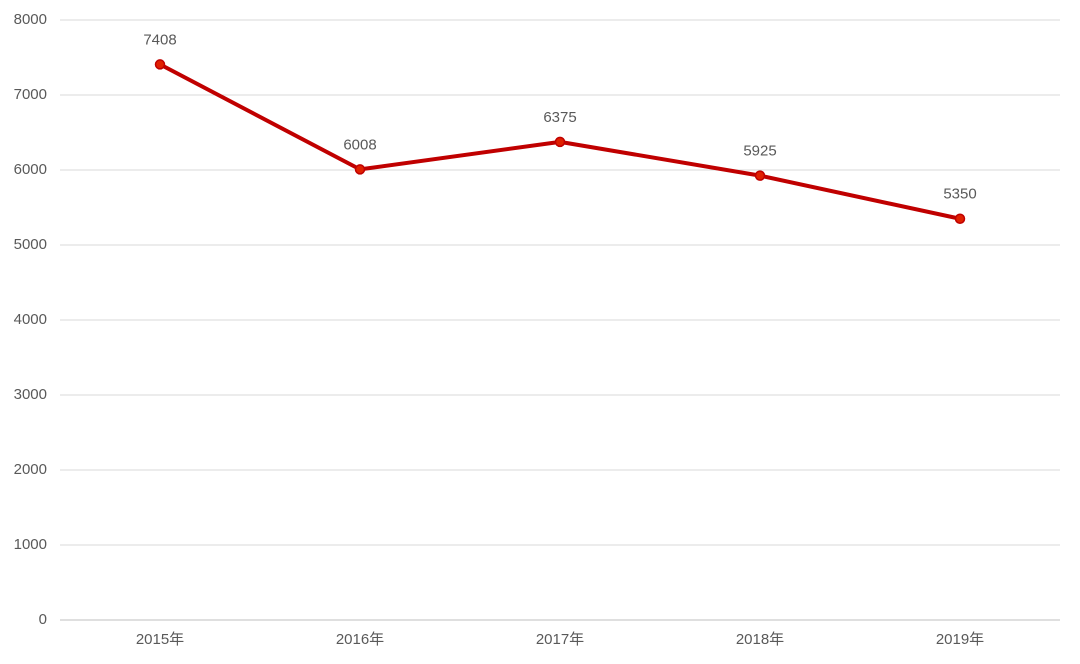  I want to click on x-tick-label: 2015年, so click(160, 639).